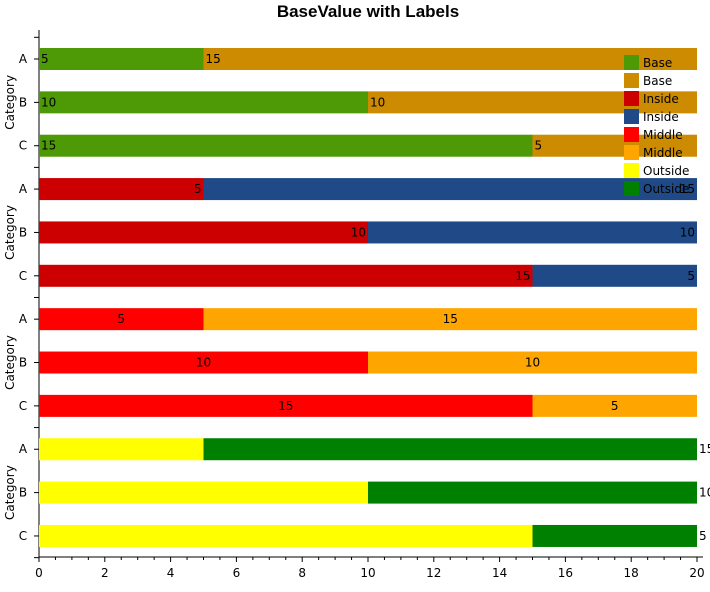 The width and height of the screenshot is (710, 592). I want to click on x-tick-label: 4, so click(171, 573).